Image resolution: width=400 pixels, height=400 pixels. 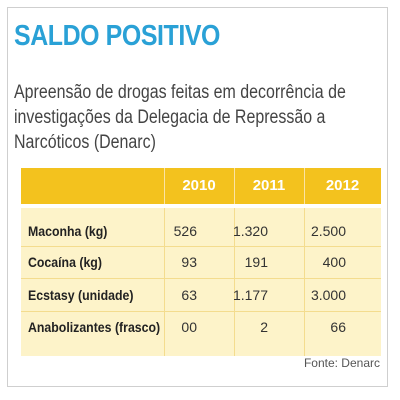 I want to click on source-note: Fonte: Denarc, so click(x=341, y=363).